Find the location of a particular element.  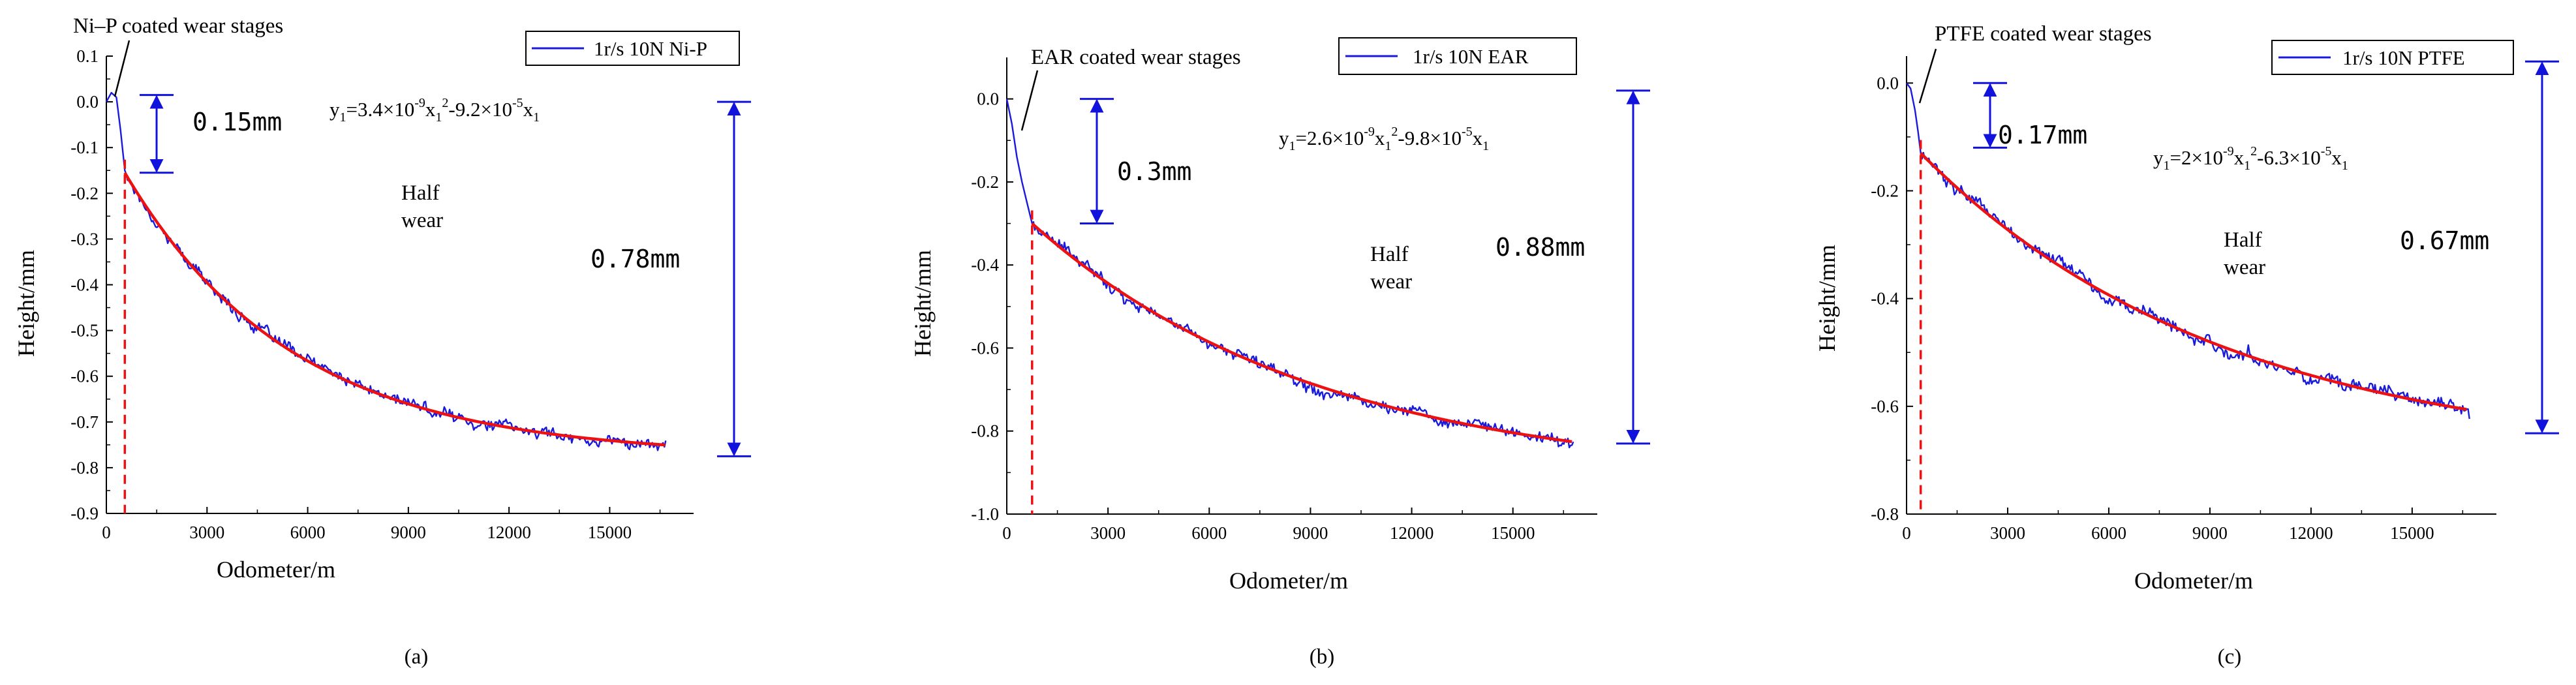

coating-stage-label: EAR coated wear stages is located at coordinates (1136, 57).